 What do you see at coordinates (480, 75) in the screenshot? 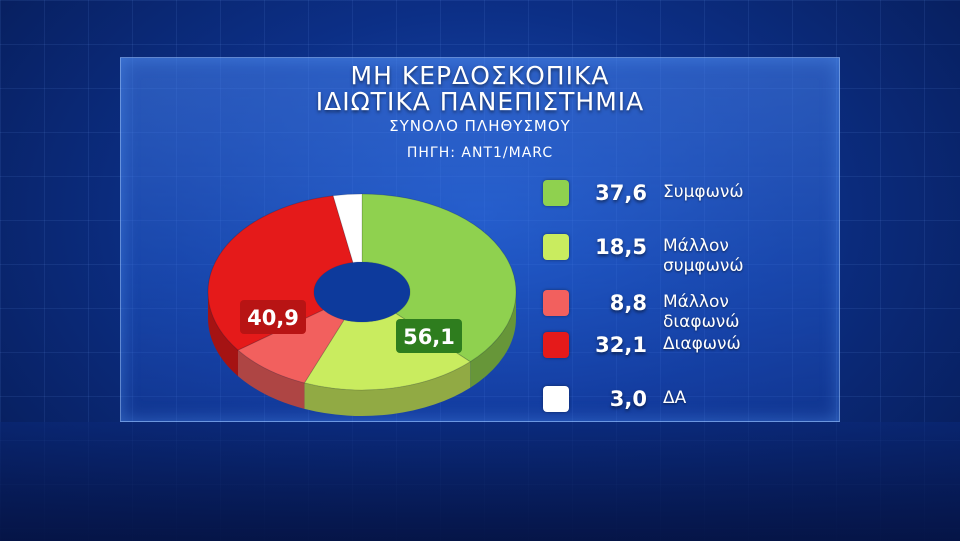
I see `title-line-1: ΜΗ ΚΕΡΔΟΣΚΟΠΙΚΑ` at bounding box center [480, 75].